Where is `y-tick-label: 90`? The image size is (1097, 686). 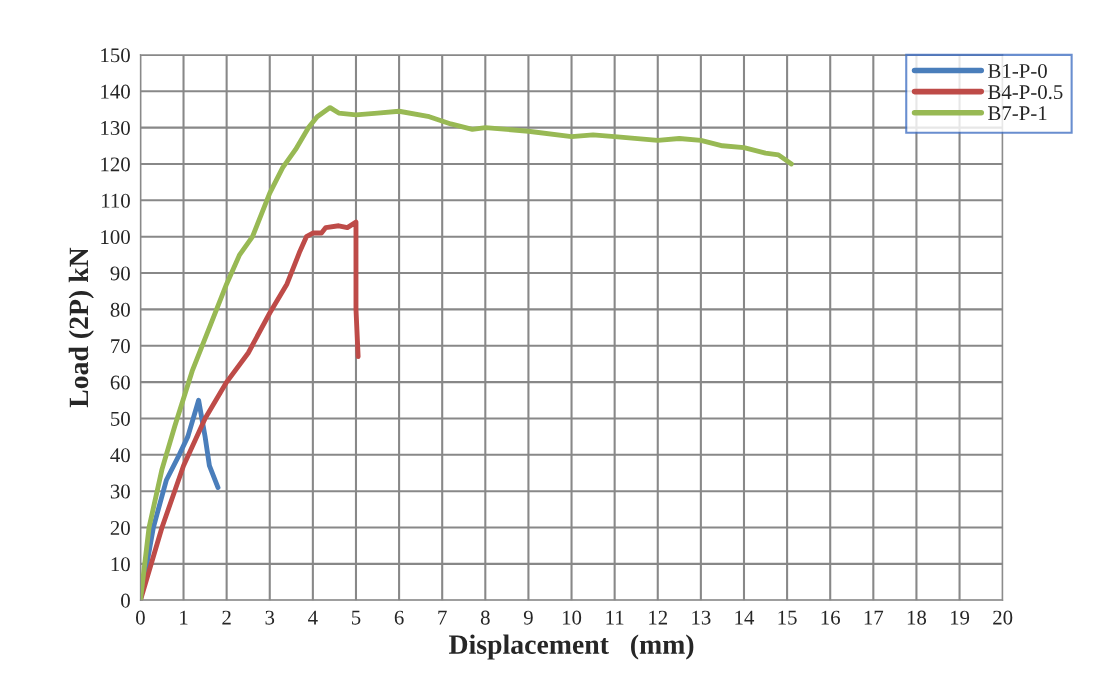 y-tick-label: 90 is located at coordinates (120, 273).